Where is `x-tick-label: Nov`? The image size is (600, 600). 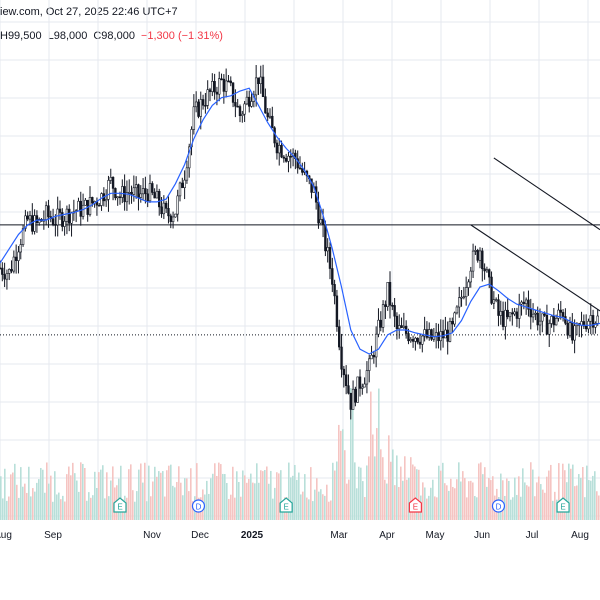 x-tick-label: Nov is located at coordinates (152, 535).